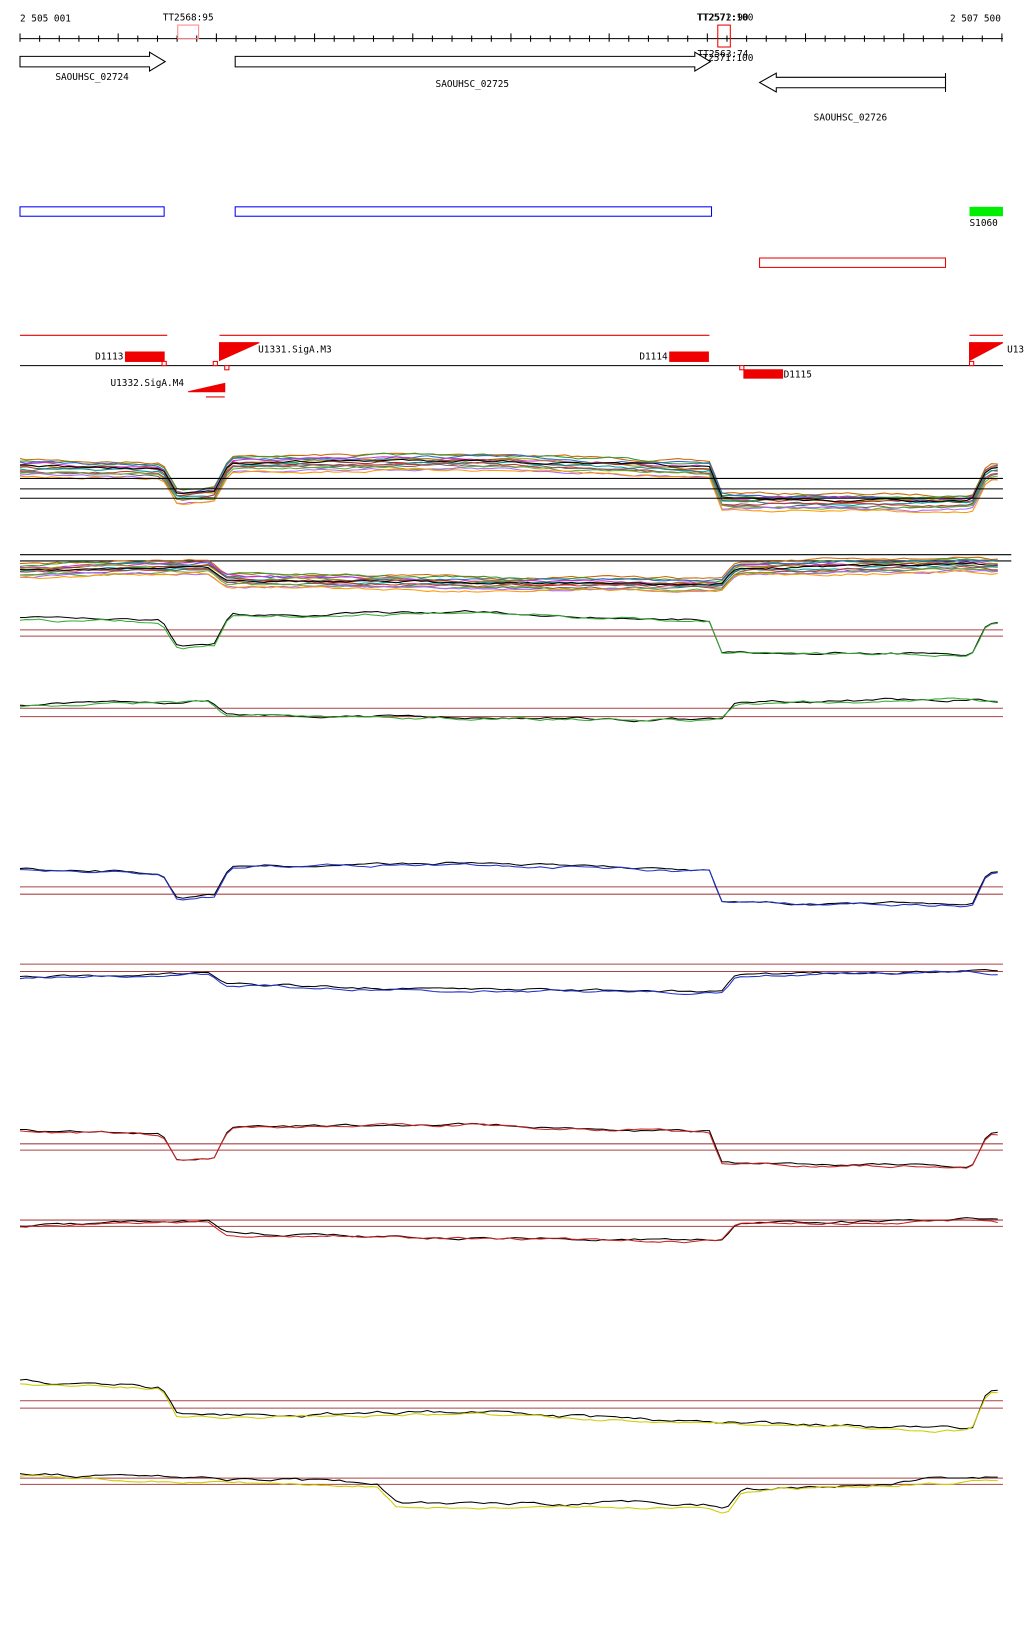 This screenshot has height=1640, width=1024. Describe the element at coordinates (148, 383) in the screenshot. I see `segment-label: U1332.SigA.M4` at that location.